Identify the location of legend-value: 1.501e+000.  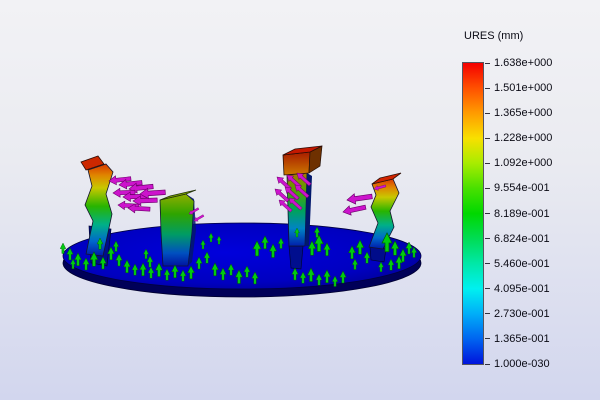
(523, 88).